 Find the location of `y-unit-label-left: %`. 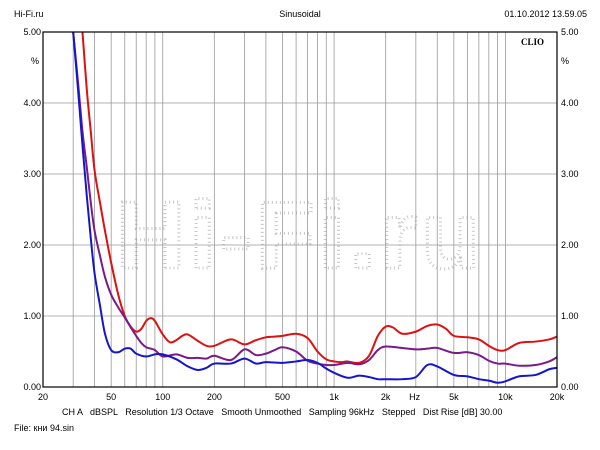

y-unit-label-left: % is located at coordinates (35, 61).